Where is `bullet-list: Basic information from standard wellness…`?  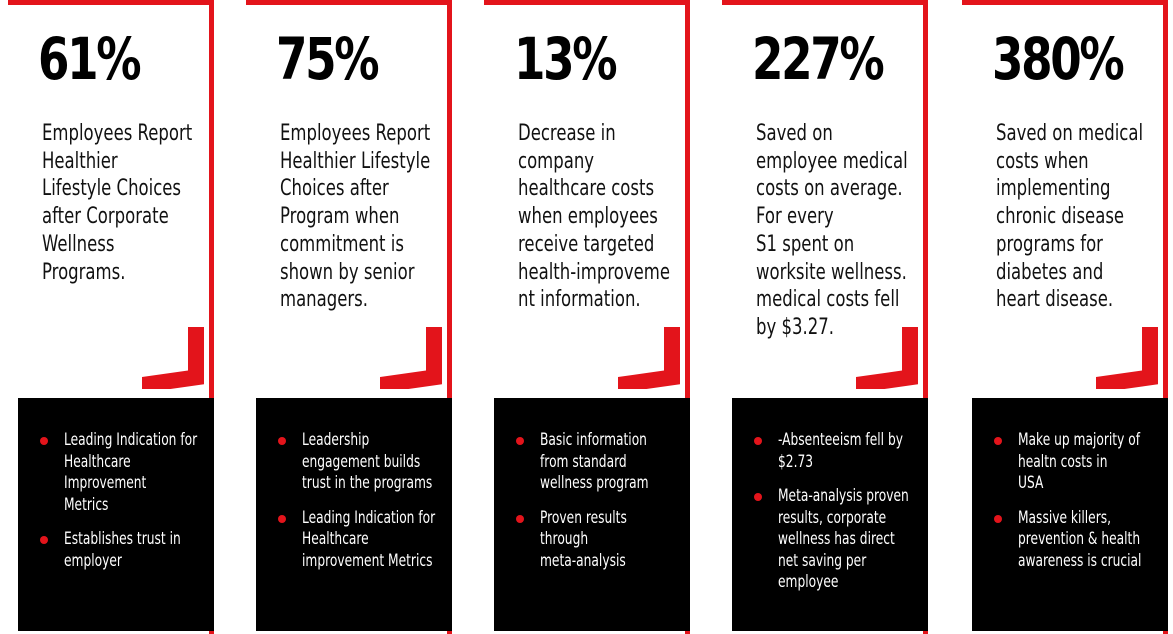
bullet-list: Basic information from standard wellness… is located at coordinates (623, 507).